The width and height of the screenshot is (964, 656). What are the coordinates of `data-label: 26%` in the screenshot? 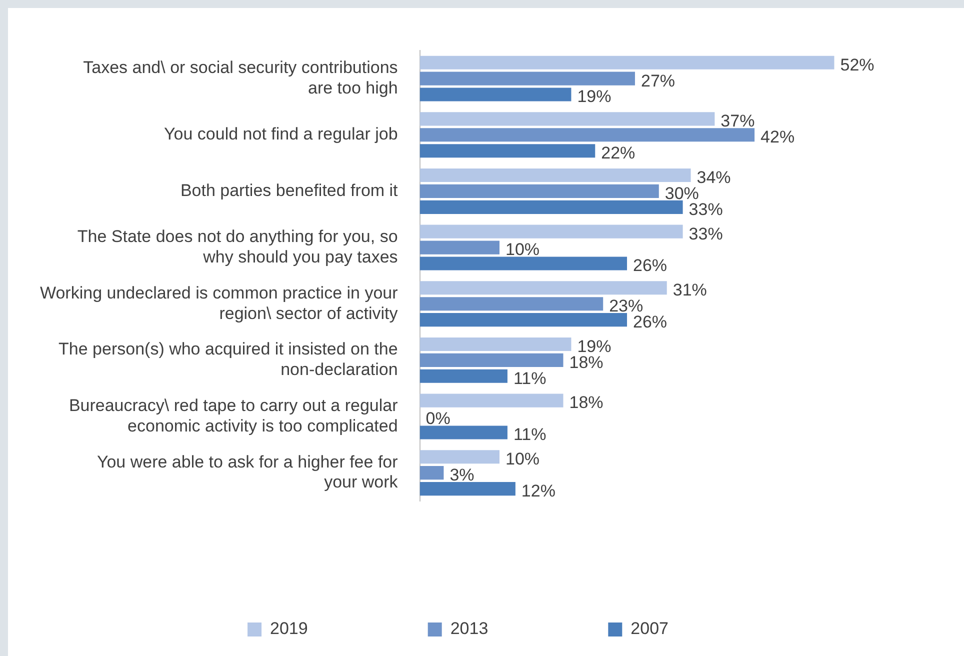 It's located at (650, 266).